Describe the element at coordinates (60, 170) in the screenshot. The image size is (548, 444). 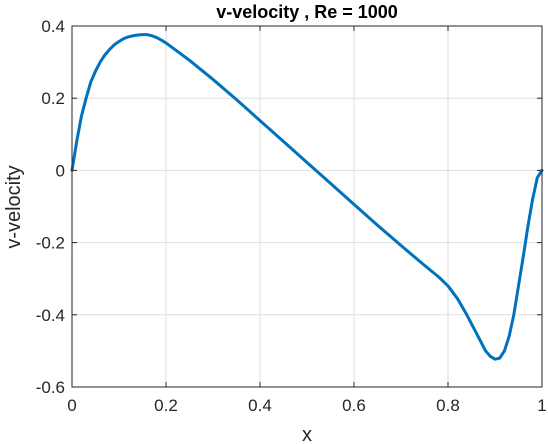
I see `y-tick-label: 0` at that location.